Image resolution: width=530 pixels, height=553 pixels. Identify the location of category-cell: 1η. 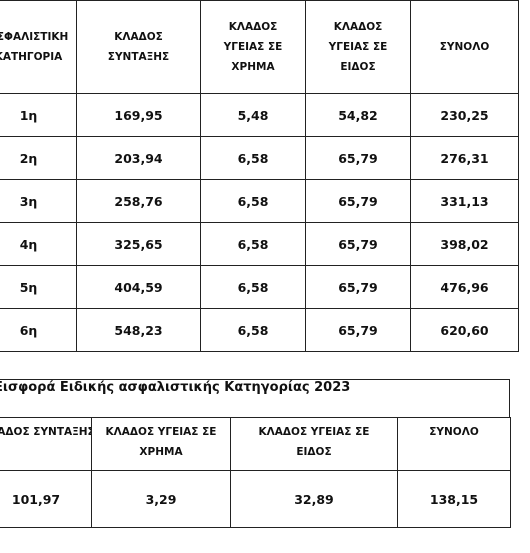
(38, 115).